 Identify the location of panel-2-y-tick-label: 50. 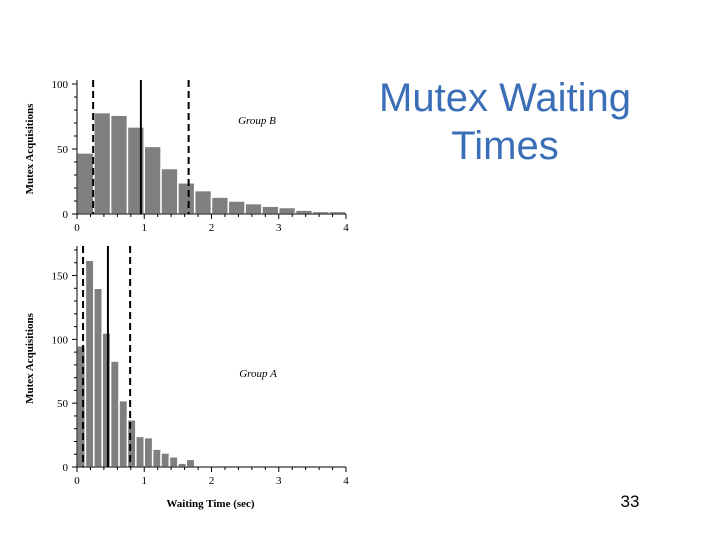
(63, 404).